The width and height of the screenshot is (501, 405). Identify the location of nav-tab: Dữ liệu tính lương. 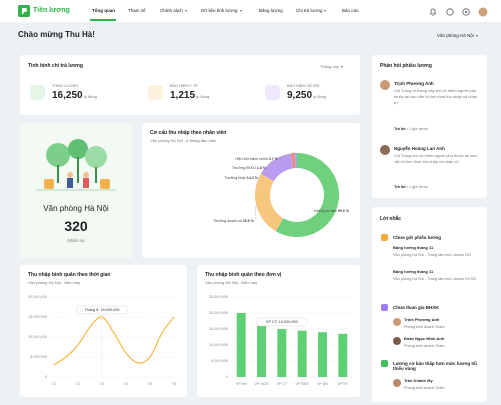
(221, 10).